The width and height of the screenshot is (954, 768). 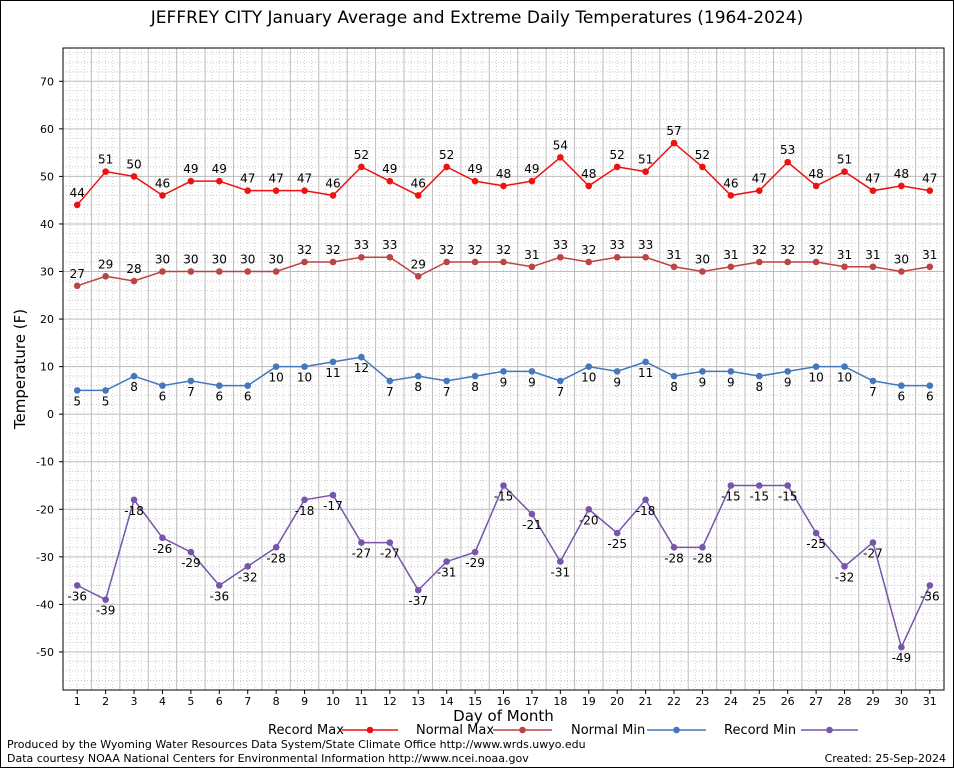 What do you see at coordinates (702, 701) in the screenshot?
I see `x-tick-label: 23` at bounding box center [702, 701].